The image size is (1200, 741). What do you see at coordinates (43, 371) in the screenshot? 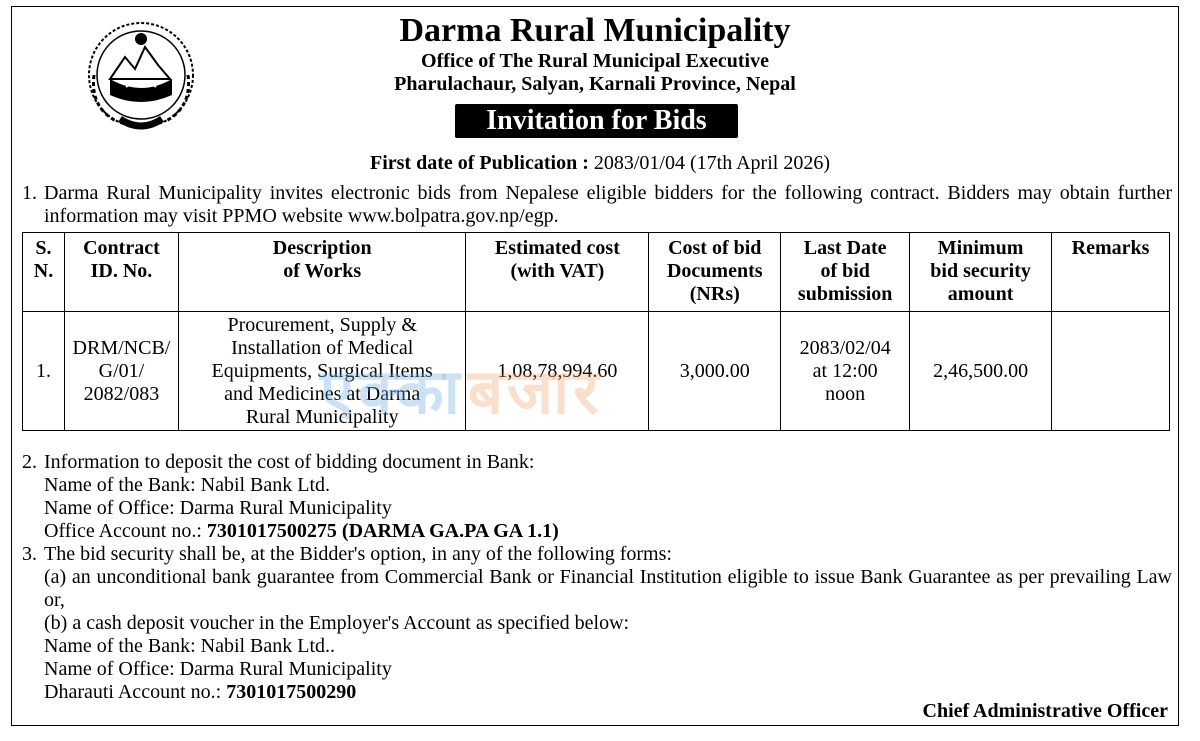
I see `cell-sn: 1.` at bounding box center [43, 371].